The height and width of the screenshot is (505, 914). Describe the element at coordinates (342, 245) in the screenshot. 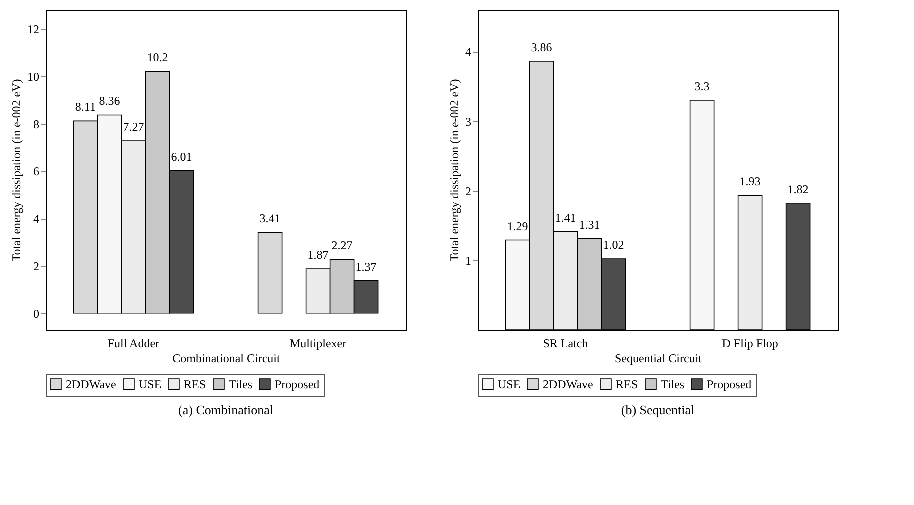

I see `data-label: 2.27` at that location.